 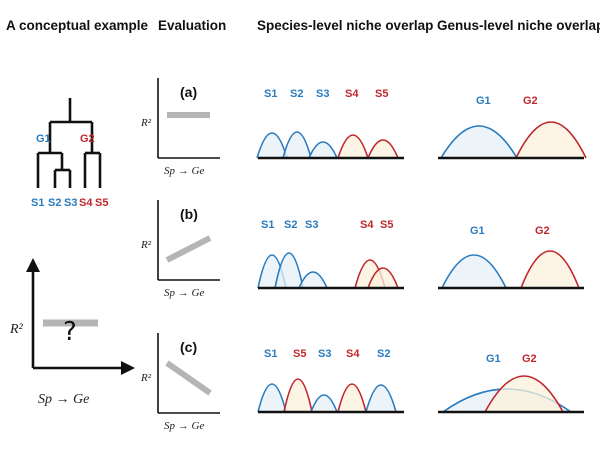 What do you see at coordinates (330, 254) in the screenshot?
I see `species-panel-b: S1 S2 S3 S4 S5` at bounding box center [330, 254].